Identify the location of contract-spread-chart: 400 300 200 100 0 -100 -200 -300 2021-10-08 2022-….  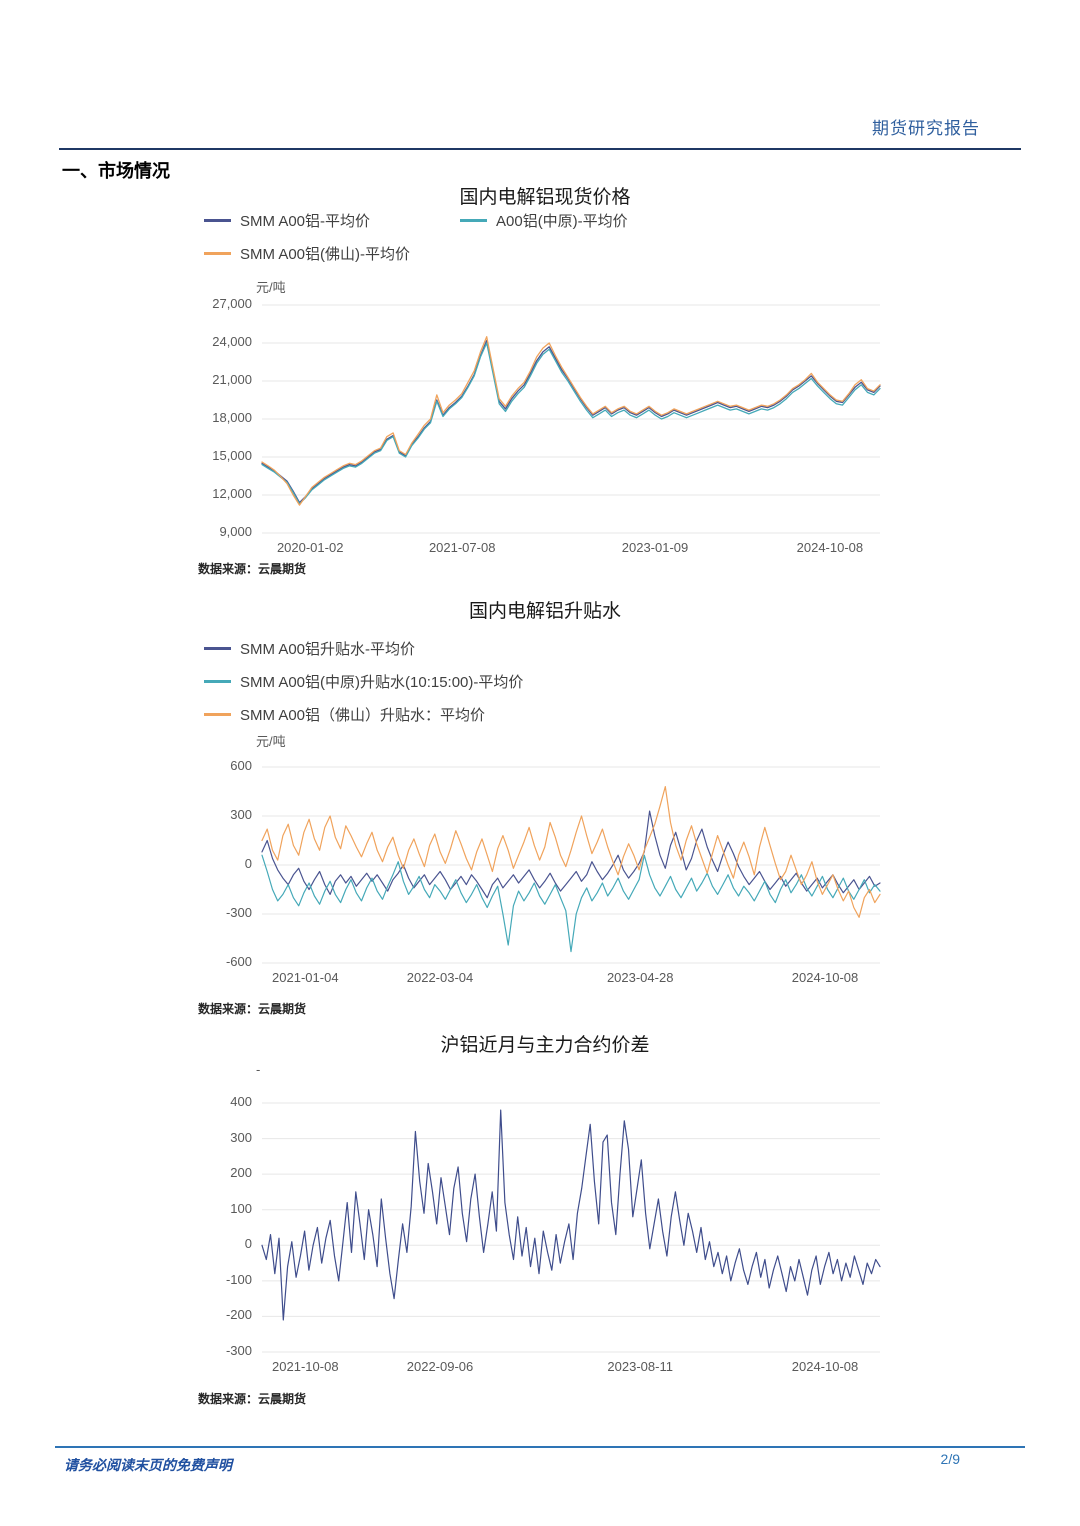
(553, 1234).